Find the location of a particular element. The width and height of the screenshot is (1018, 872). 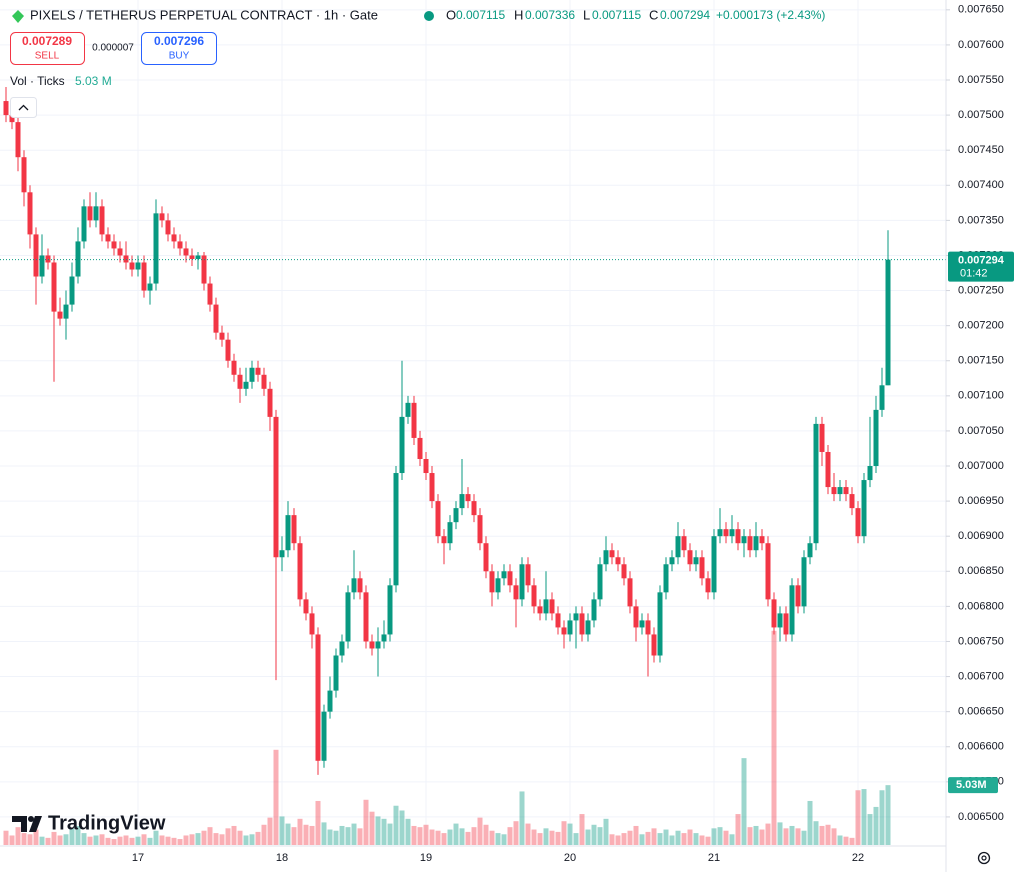

volume-title: Vol · Ticks is located at coordinates (37, 81).